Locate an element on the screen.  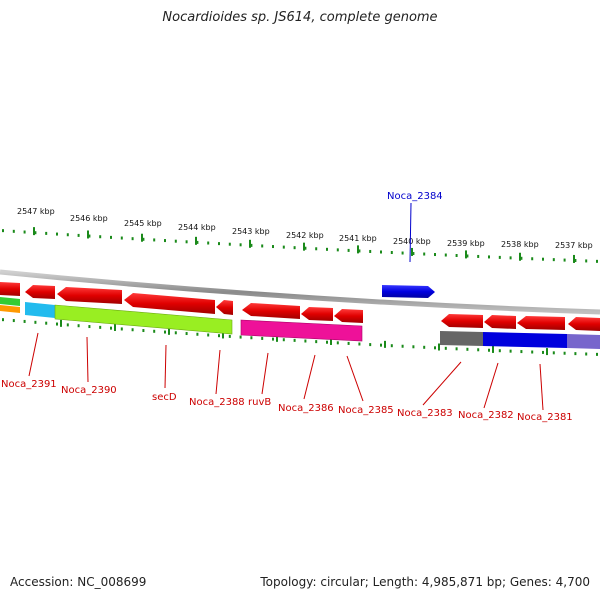
gene-noca-2382b is located at coordinates (541, 323).